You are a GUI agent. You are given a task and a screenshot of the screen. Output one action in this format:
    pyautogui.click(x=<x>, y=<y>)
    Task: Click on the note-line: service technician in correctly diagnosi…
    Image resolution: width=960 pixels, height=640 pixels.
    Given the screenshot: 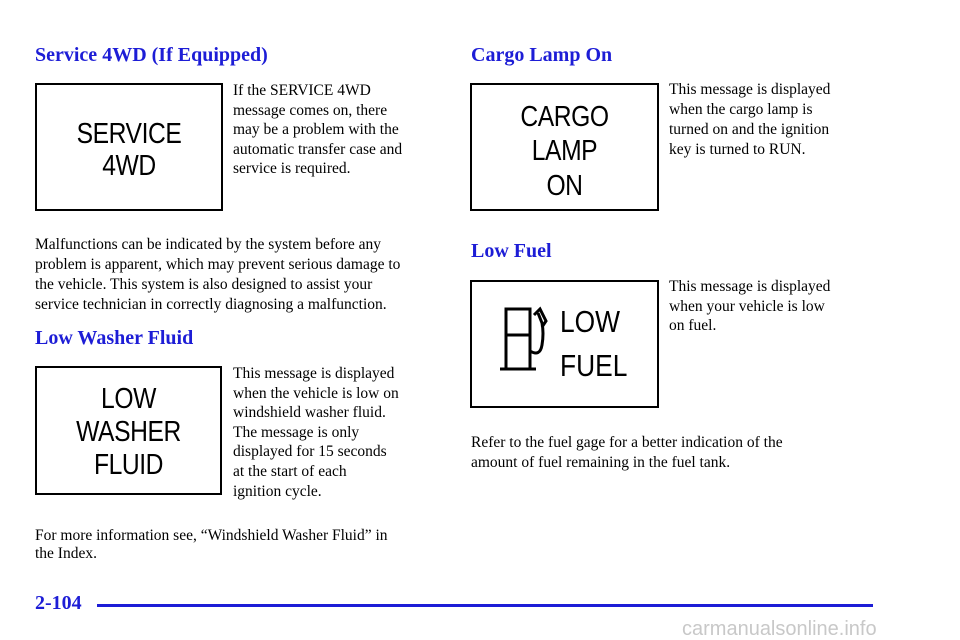 What is the action you would take?
    pyautogui.click(x=211, y=304)
    